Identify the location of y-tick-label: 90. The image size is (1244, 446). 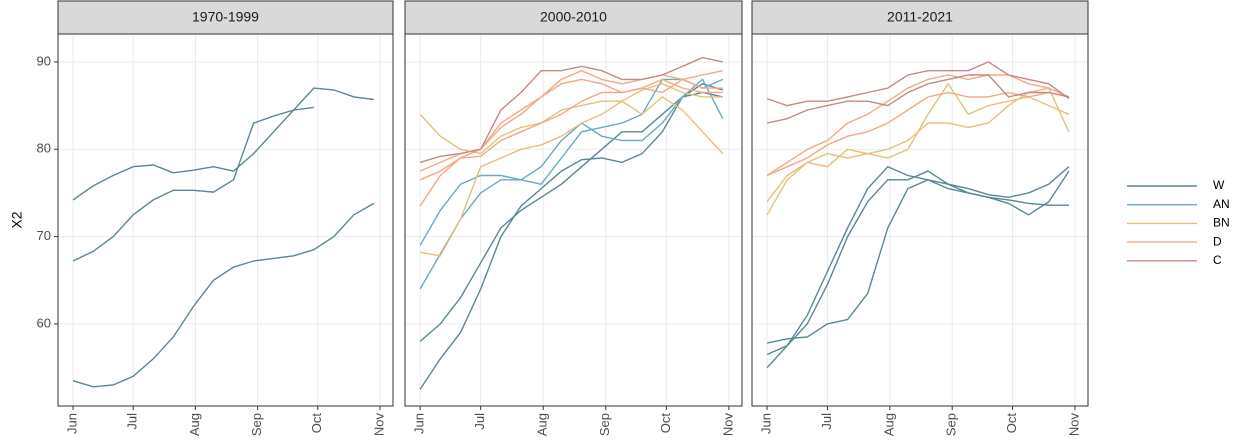
(44, 60).